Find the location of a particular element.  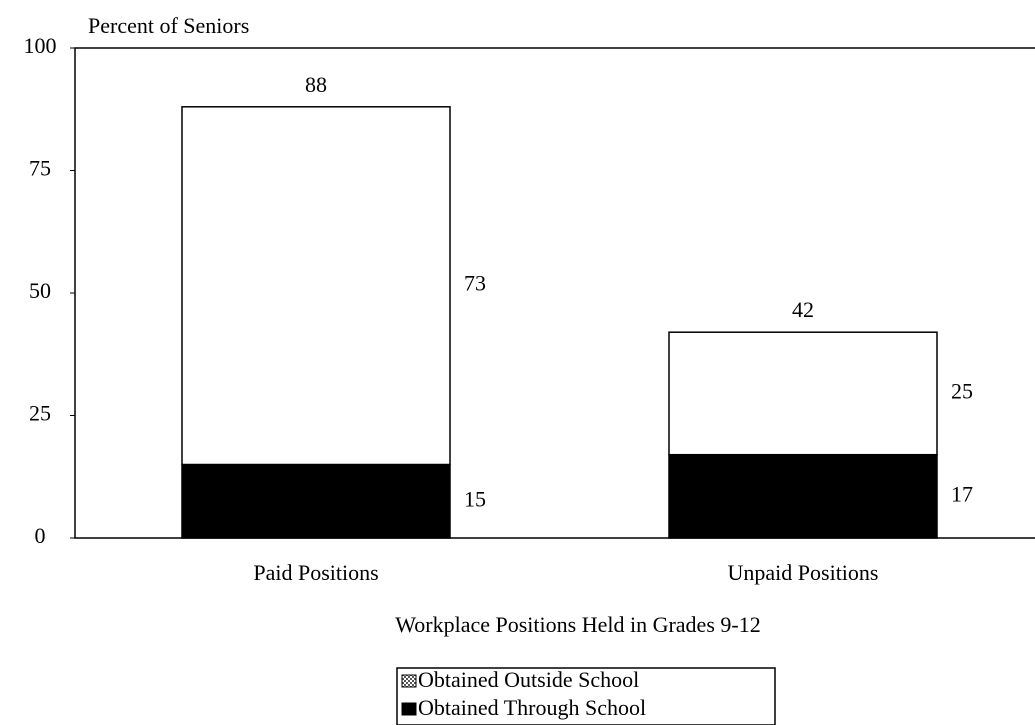

x-tick-label: Unpaid Positions is located at coordinates (803, 572).